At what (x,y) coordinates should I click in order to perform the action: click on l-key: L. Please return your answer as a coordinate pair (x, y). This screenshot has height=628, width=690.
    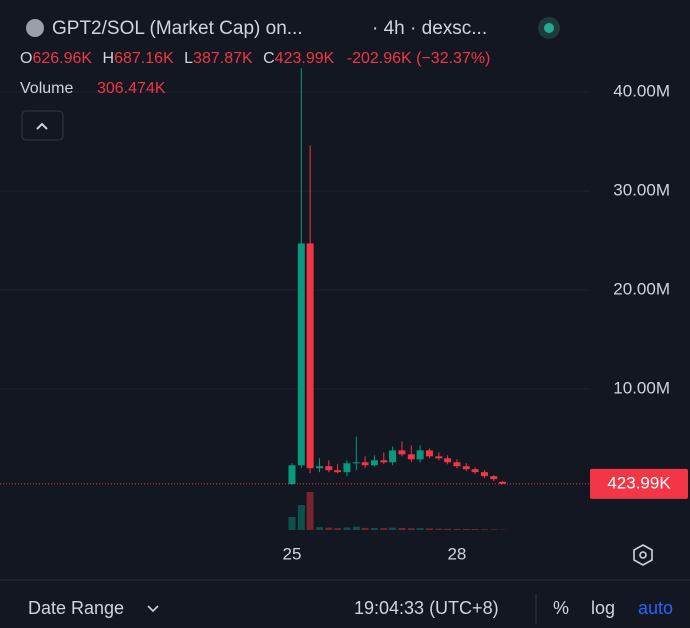
    Looking at the image, I should click on (188, 58).